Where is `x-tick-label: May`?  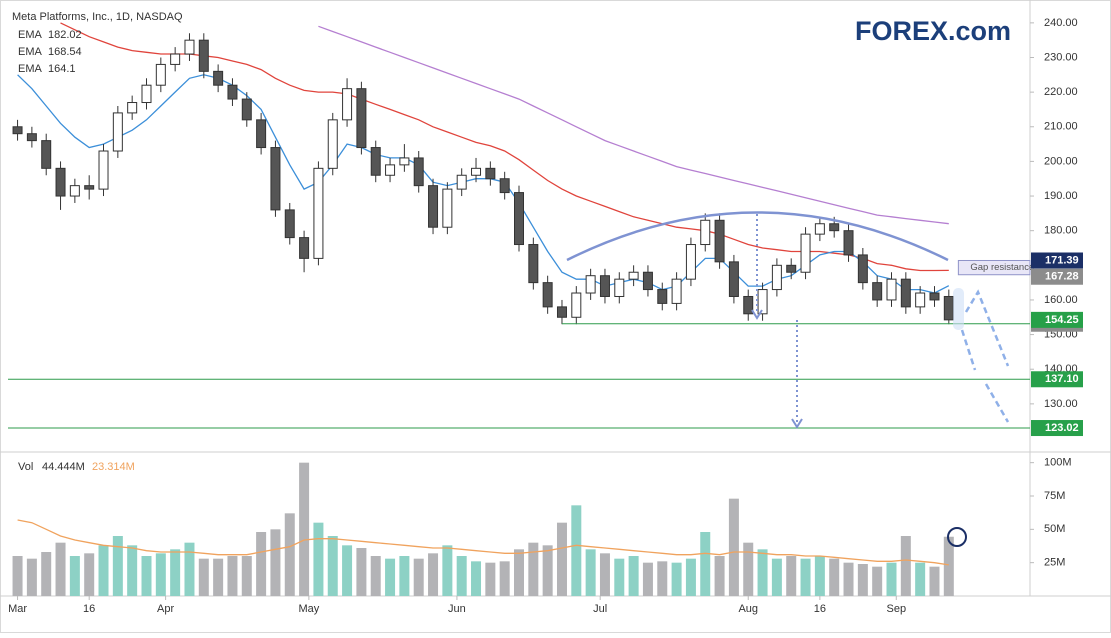
x-tick-label: May is located at coordinates (308, 609).